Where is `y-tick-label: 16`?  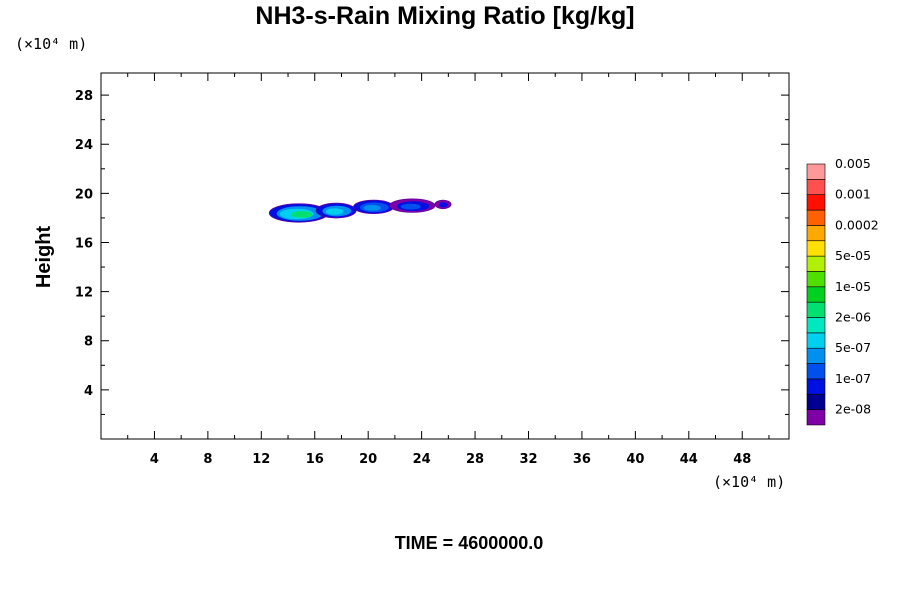 y-tick-label: 16 is located at coordinates (84, 243).